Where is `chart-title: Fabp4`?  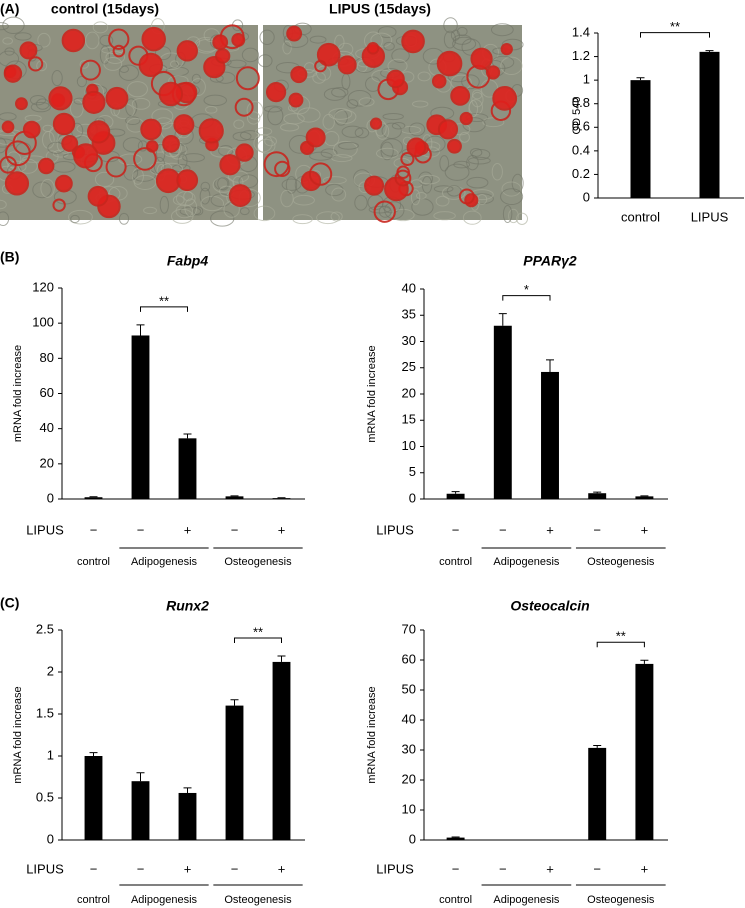
chart-title: Fabp4 is located at coordinates (187, 261).